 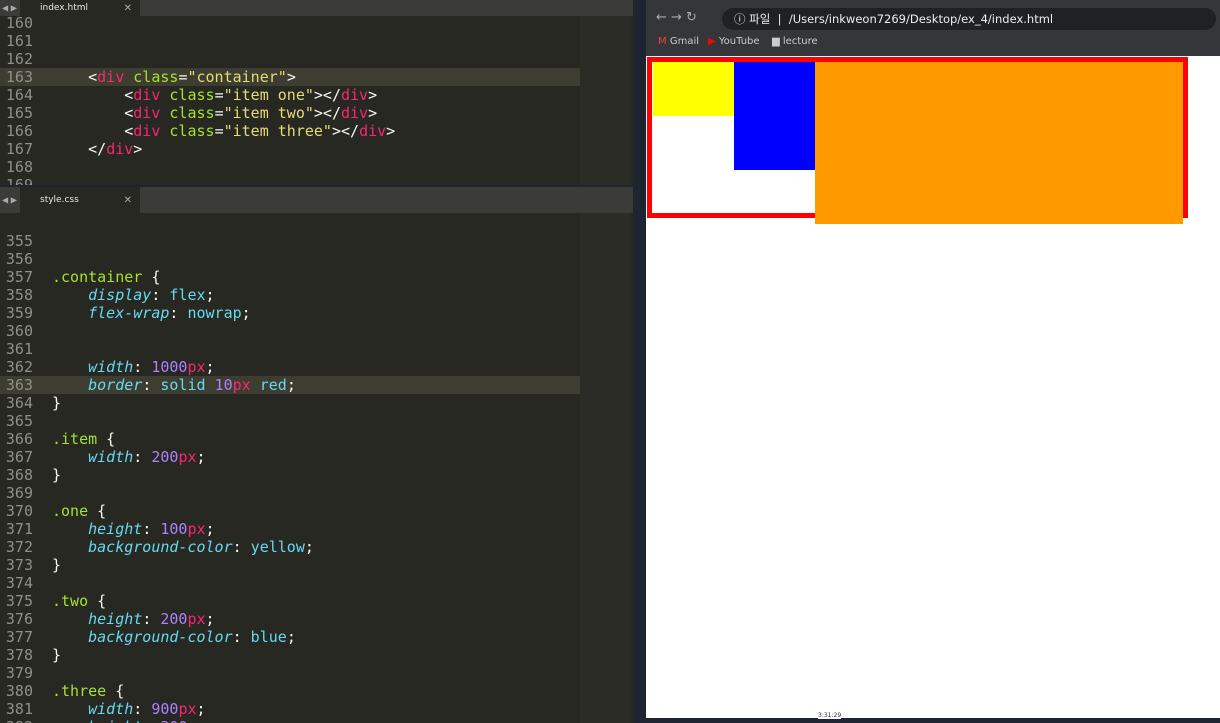 What do you see at coordinates (19, 673) in the screenshot?
I see `line-number: 379` at bounding box center [19, 673].